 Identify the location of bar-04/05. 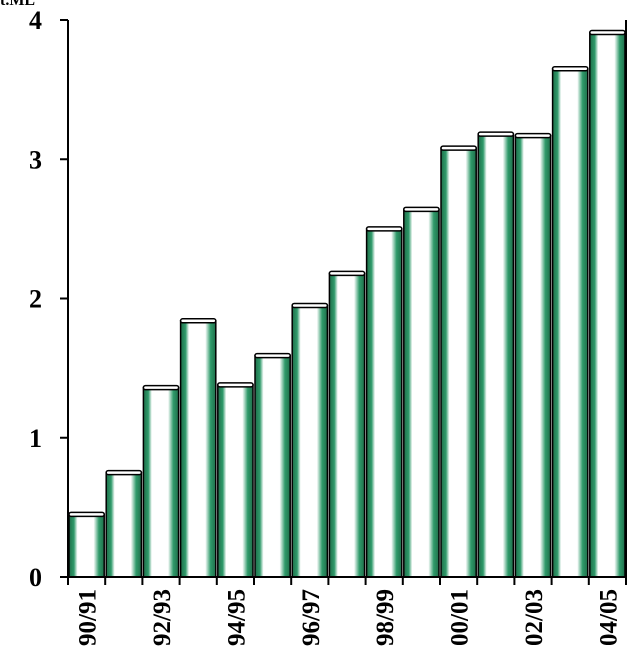
(607, 303).